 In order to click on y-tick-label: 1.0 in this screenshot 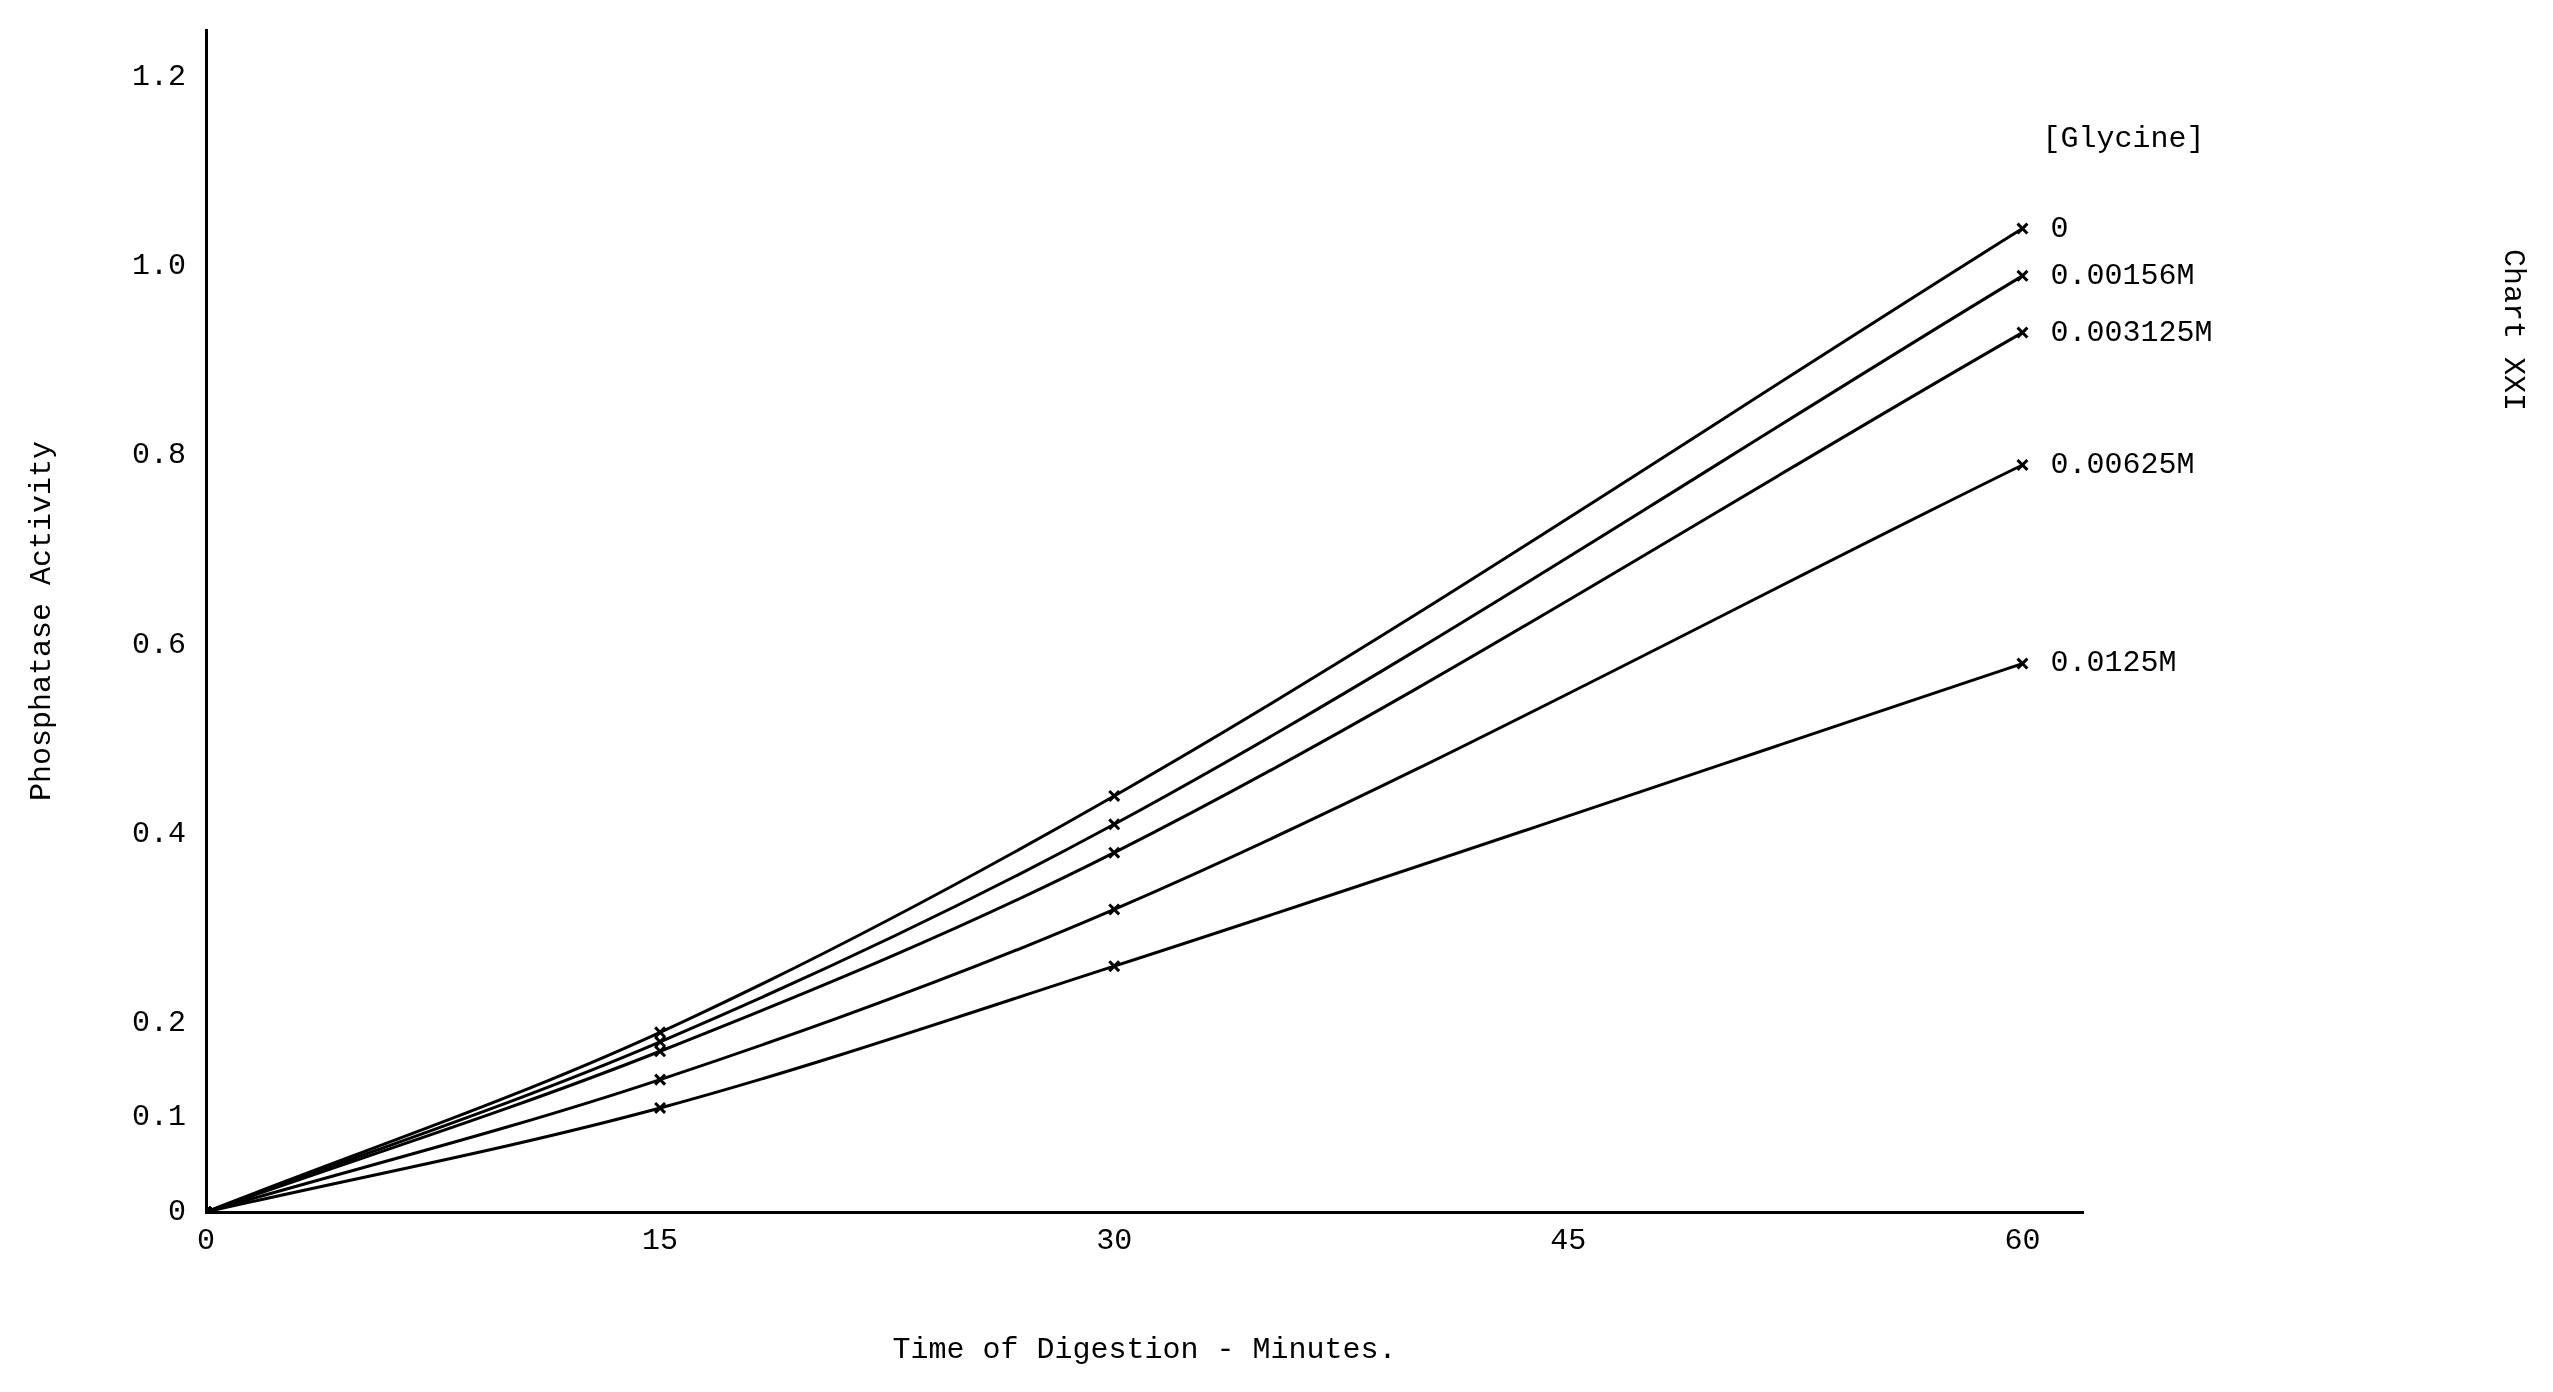, I will do `click(159, 266)`.